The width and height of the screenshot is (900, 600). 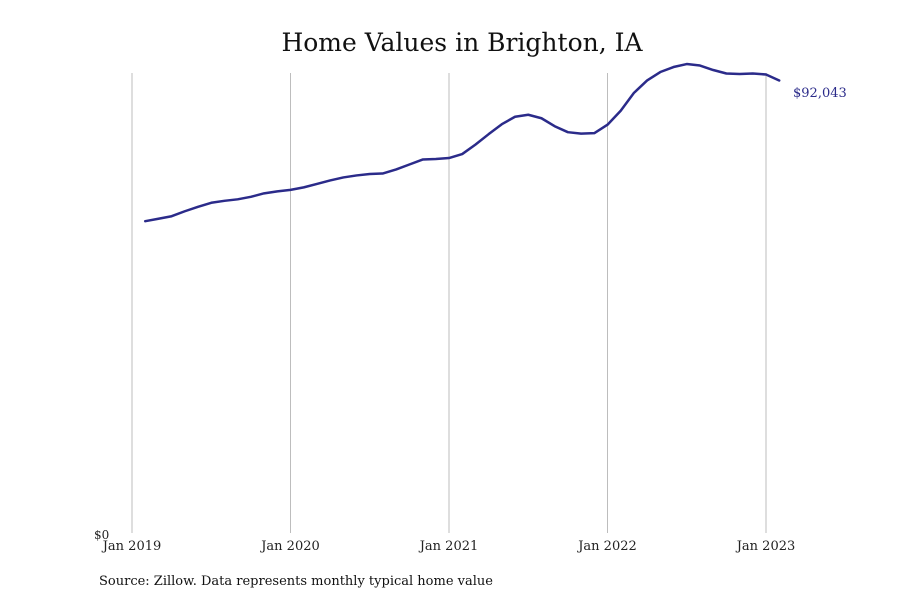 What do you see at coordinates (606, 546) in the screenshot?
I see `x-tick-label-jan-2022: Jan 2022` at bounding box center [606, 546].